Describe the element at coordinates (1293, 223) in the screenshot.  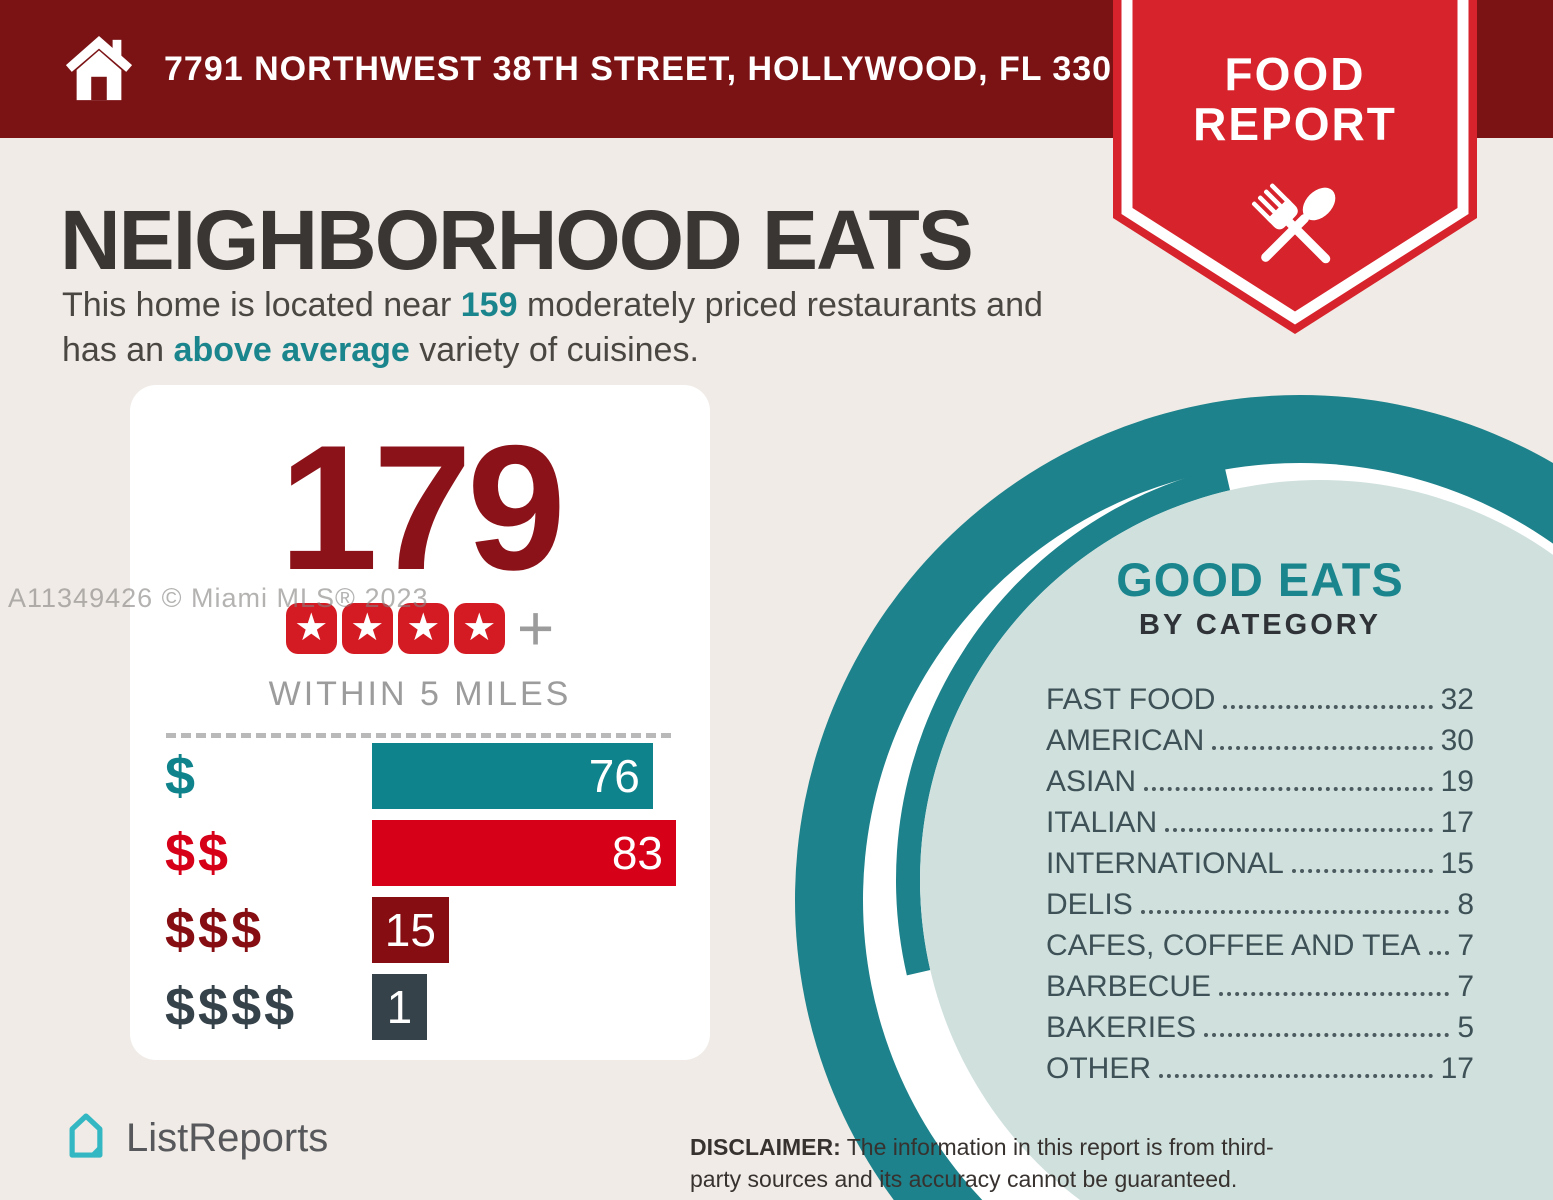
I see `crossed-spoon-fork-icon` at that location.